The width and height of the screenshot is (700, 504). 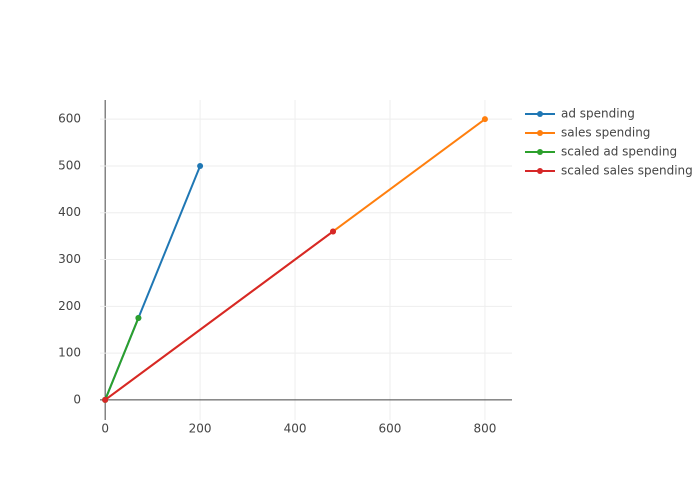 What do you see at coordinates (69, 212) in the screenshot?
I see `y-tick-label: 400` at bounding box center [69, 212].